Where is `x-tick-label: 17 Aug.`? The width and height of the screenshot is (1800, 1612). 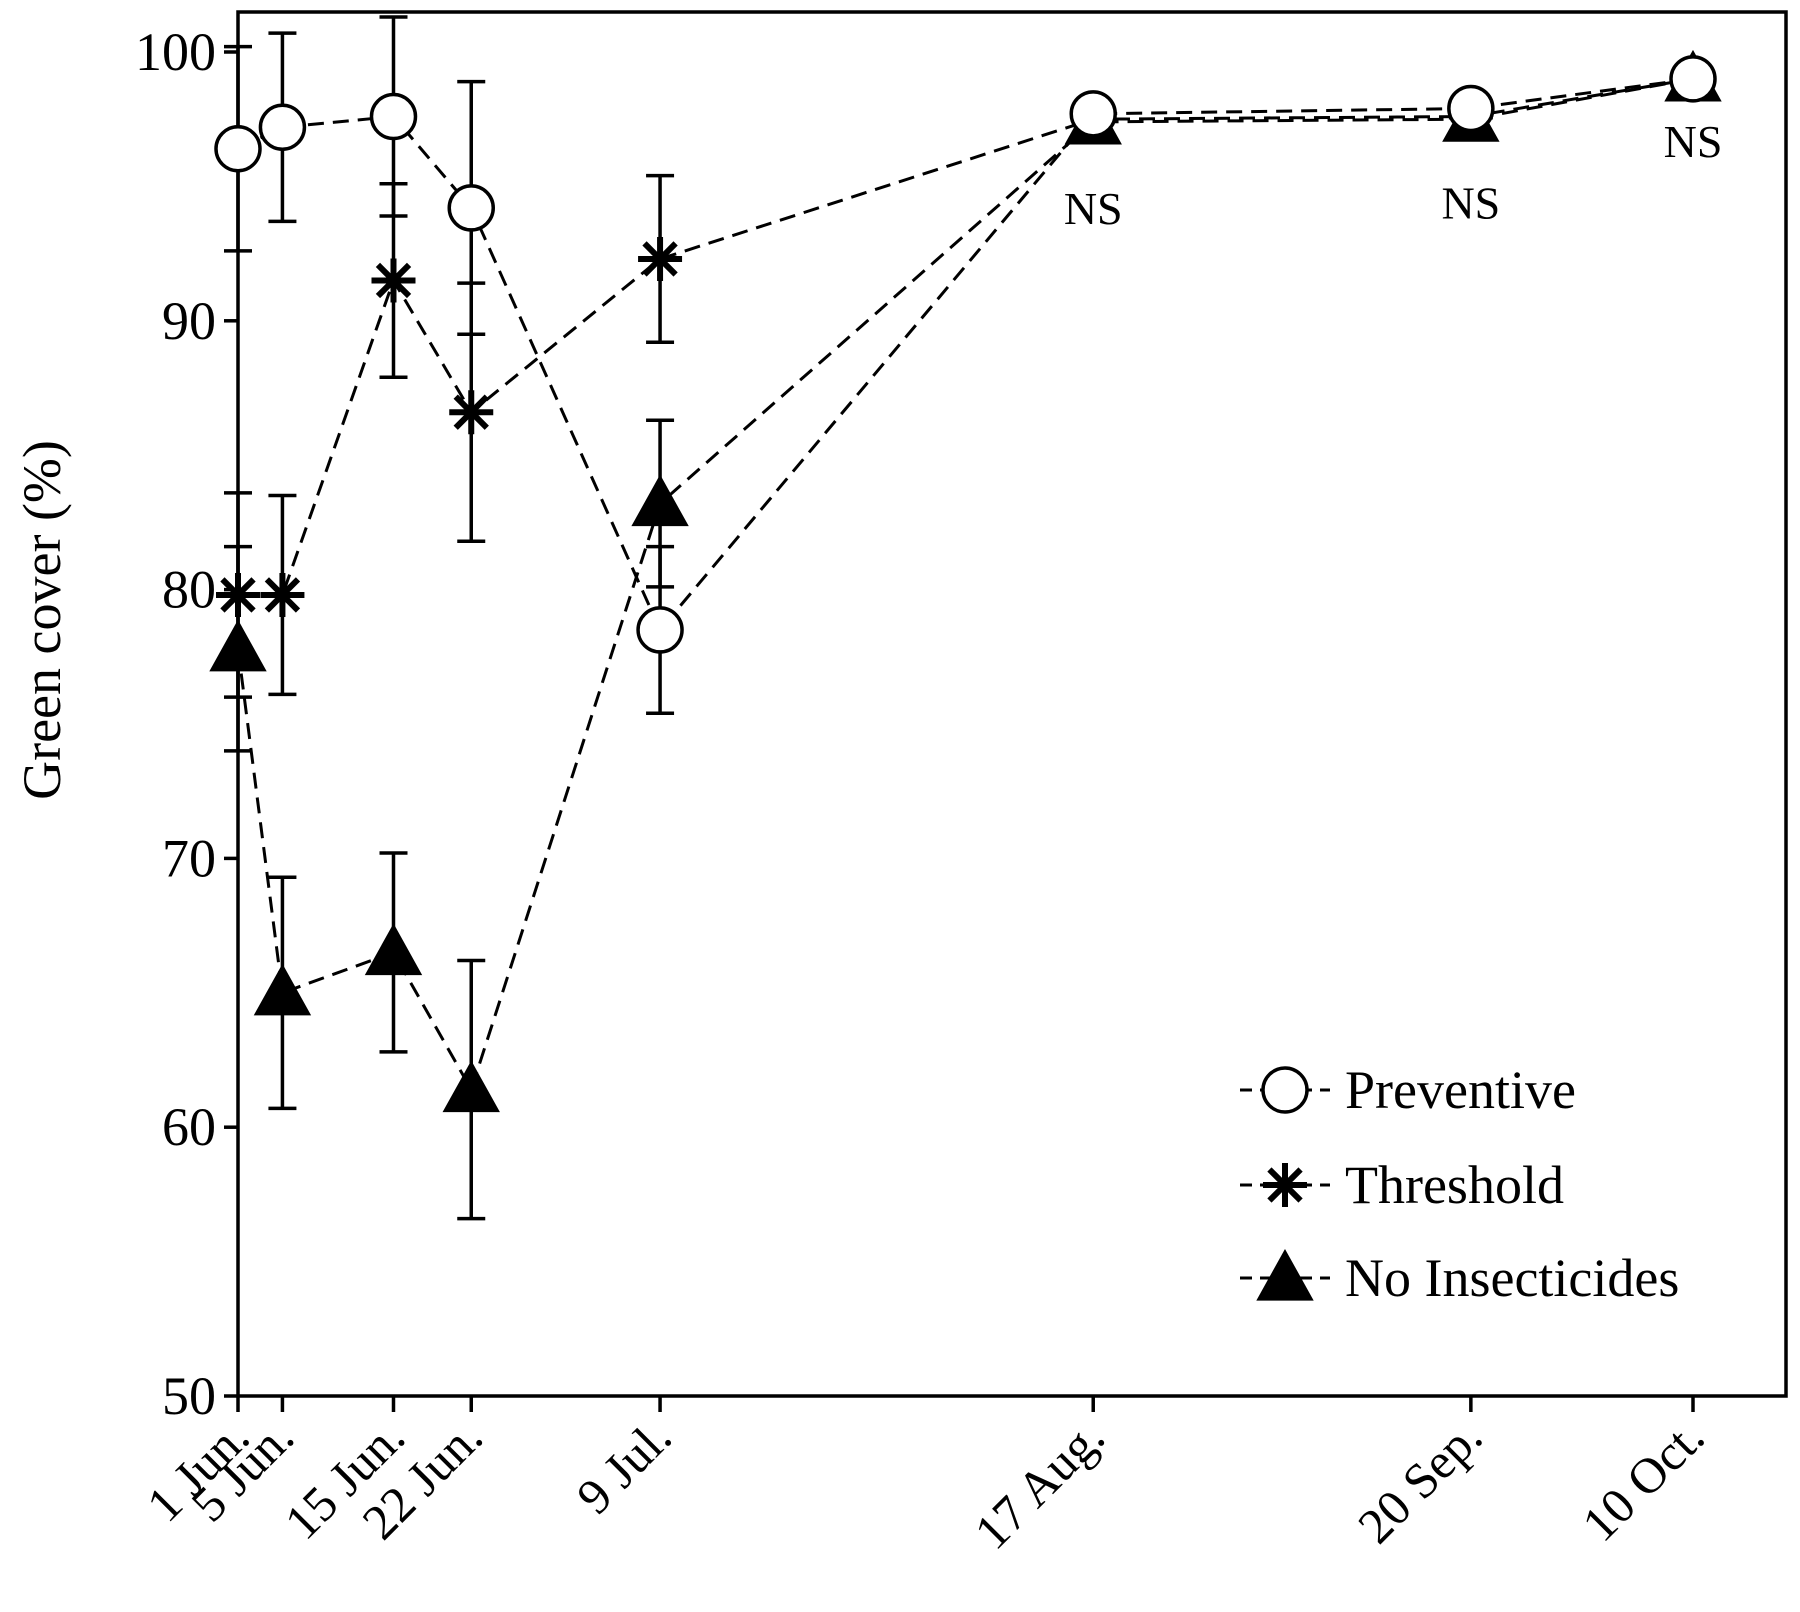
x-tick-label: 17 Aug. is located at coordinates (1039, 1484).